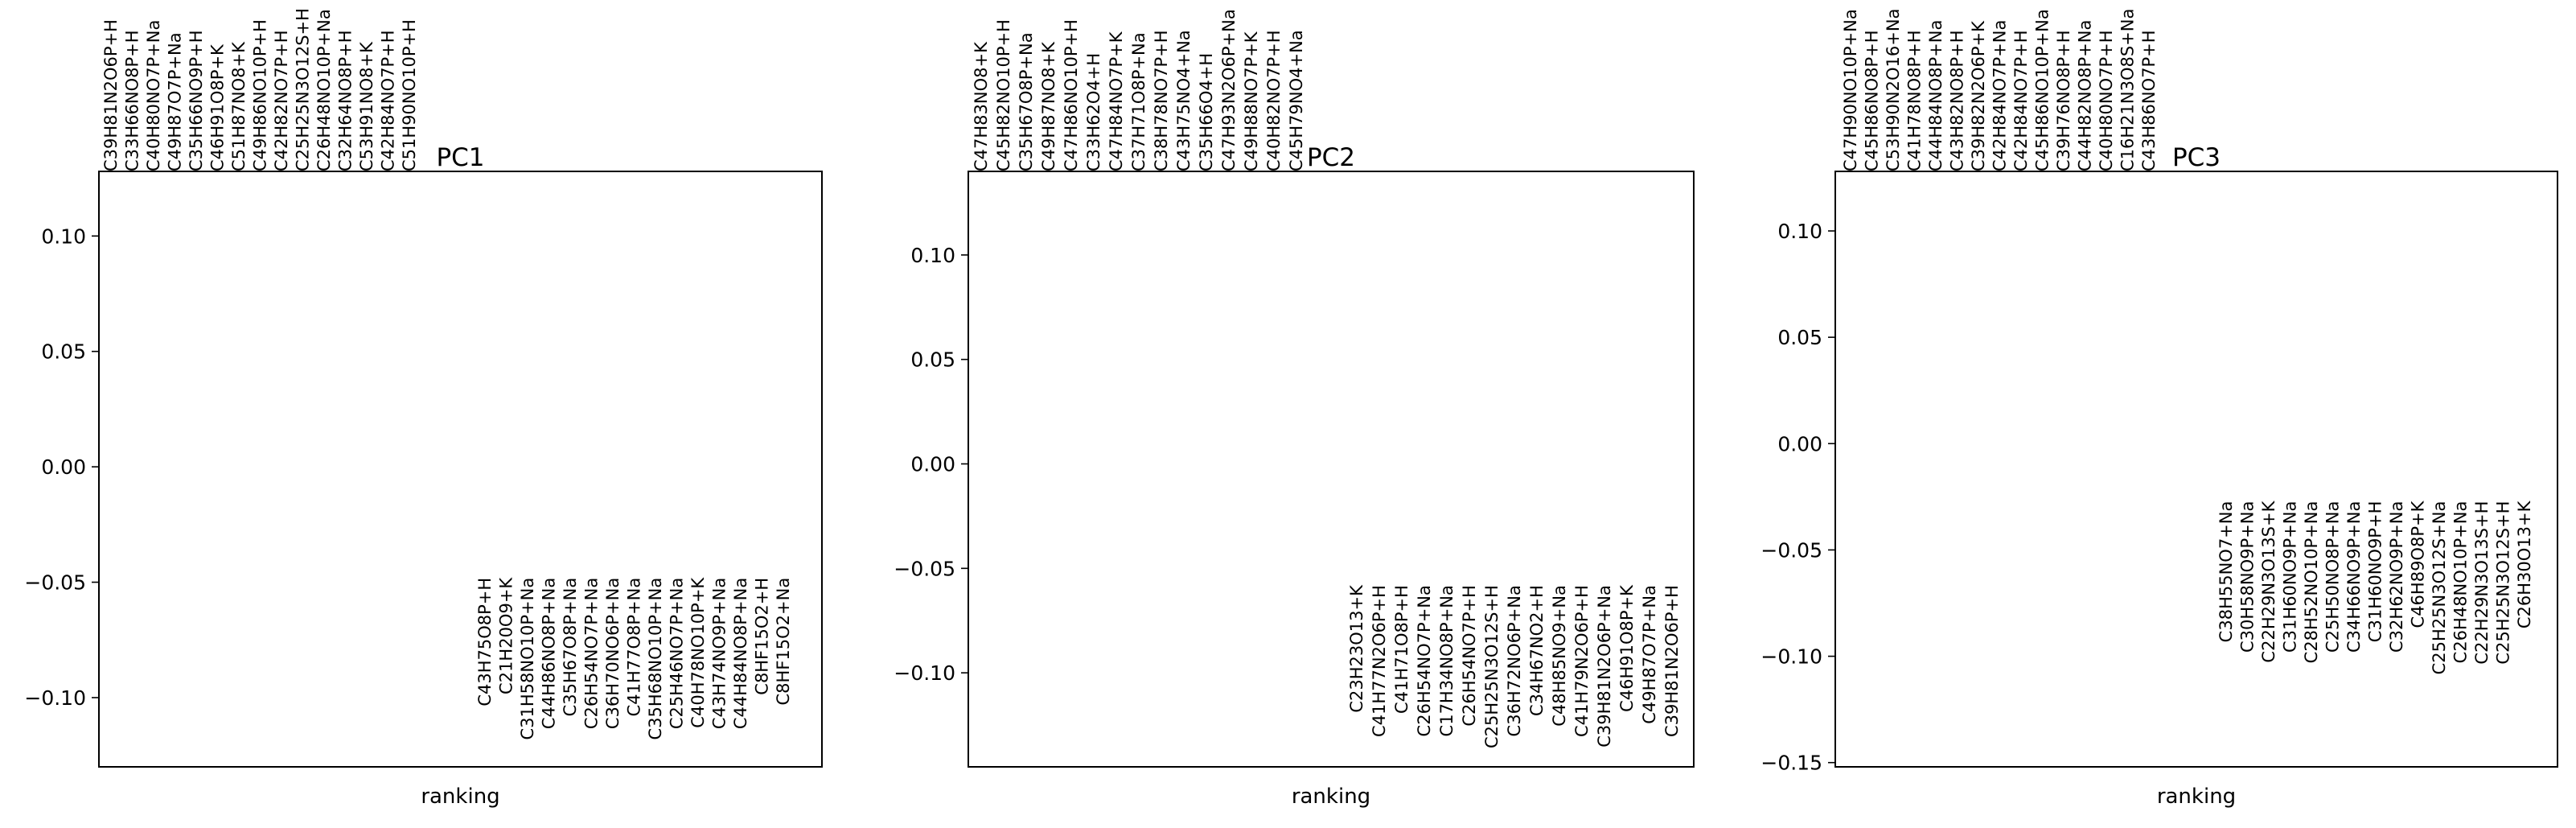 This screenshot has height=828, width=2576. I want to click on bottom-feature-label: C35H67O8P+Na, so click(570, 647).